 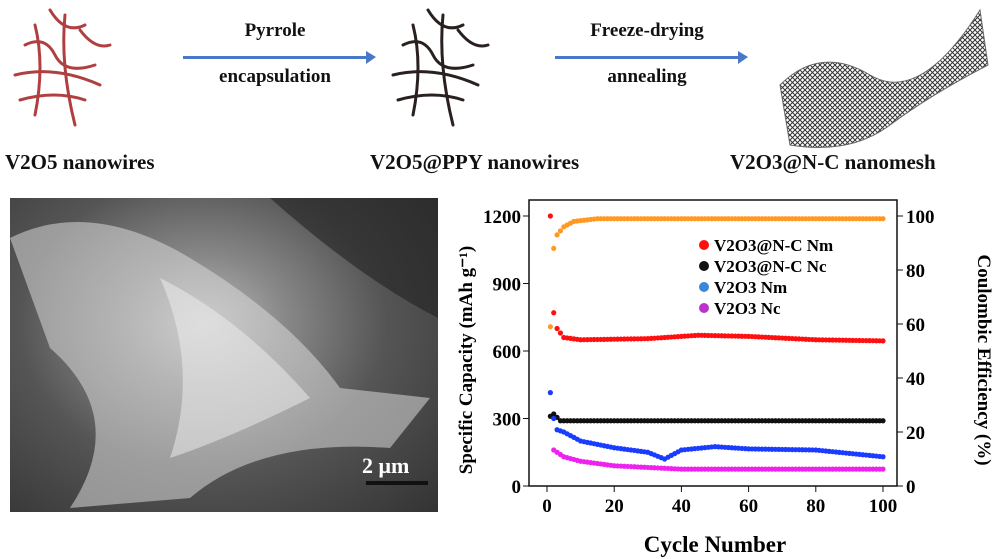 I want to click on x-tick-label: 0, so click(x=547, y=506).